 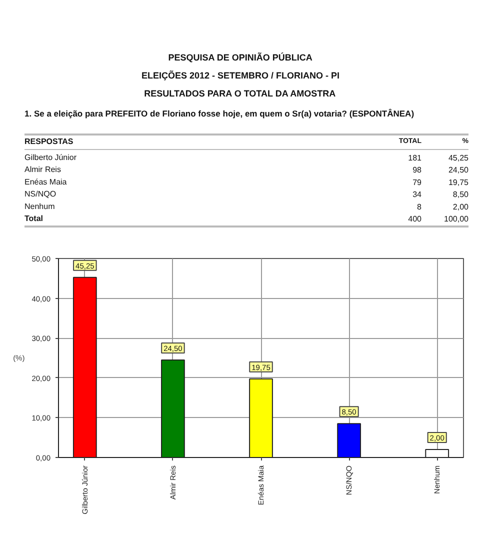 I want to click on data-label: 24,50, so click(x=459, y=170).